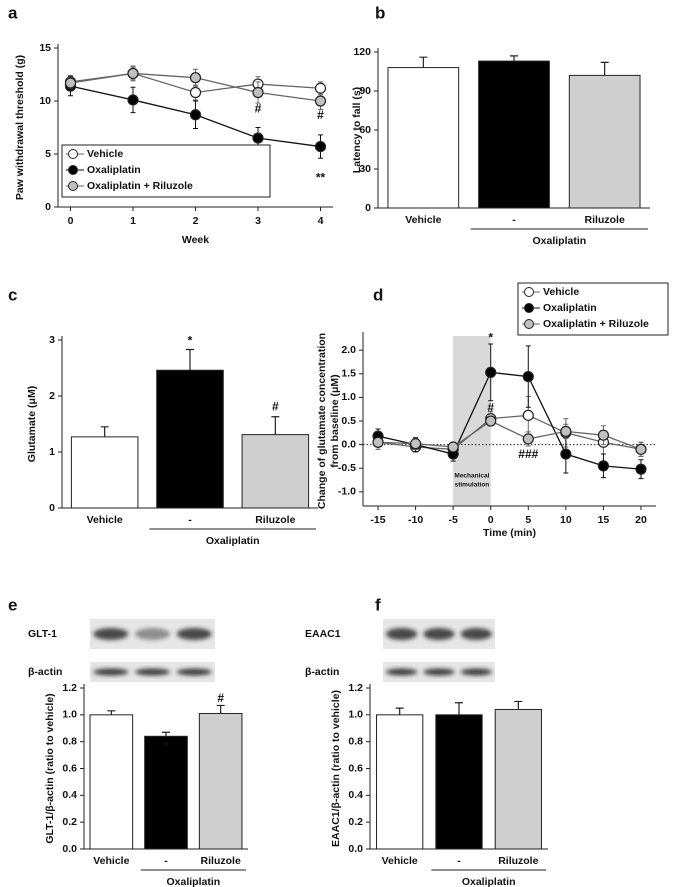 This screenshot has width=675, height=887. What do you see at coordinates (415, 520) in the screenshot?
I see `x-tick-label: -10` at bounding box center [415, 520].